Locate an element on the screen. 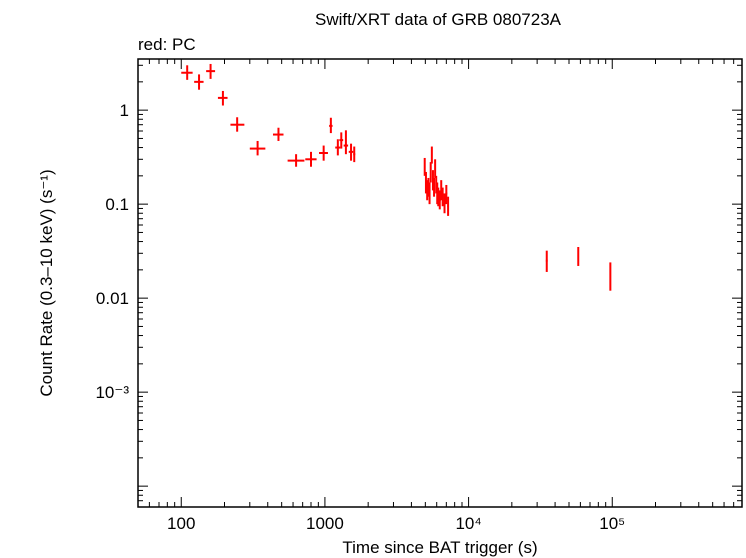  y-tick-label: 0.1 is located at coordinates (117, 204).